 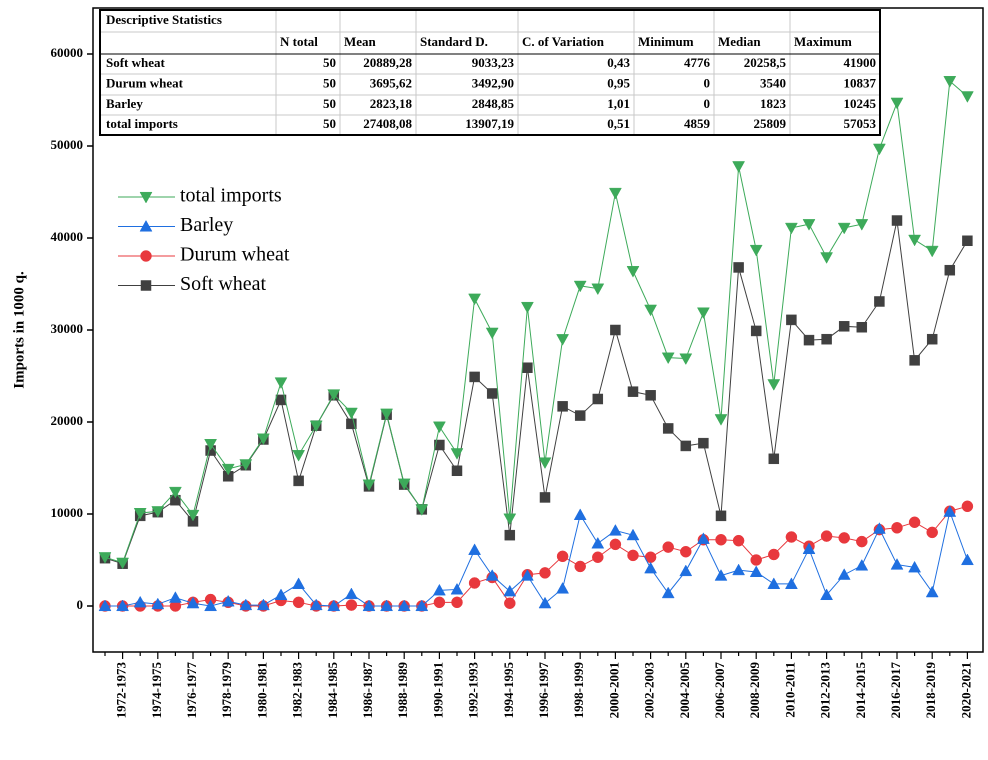 I want to click on table-row-label: Barley, so click(x=124, y=103).